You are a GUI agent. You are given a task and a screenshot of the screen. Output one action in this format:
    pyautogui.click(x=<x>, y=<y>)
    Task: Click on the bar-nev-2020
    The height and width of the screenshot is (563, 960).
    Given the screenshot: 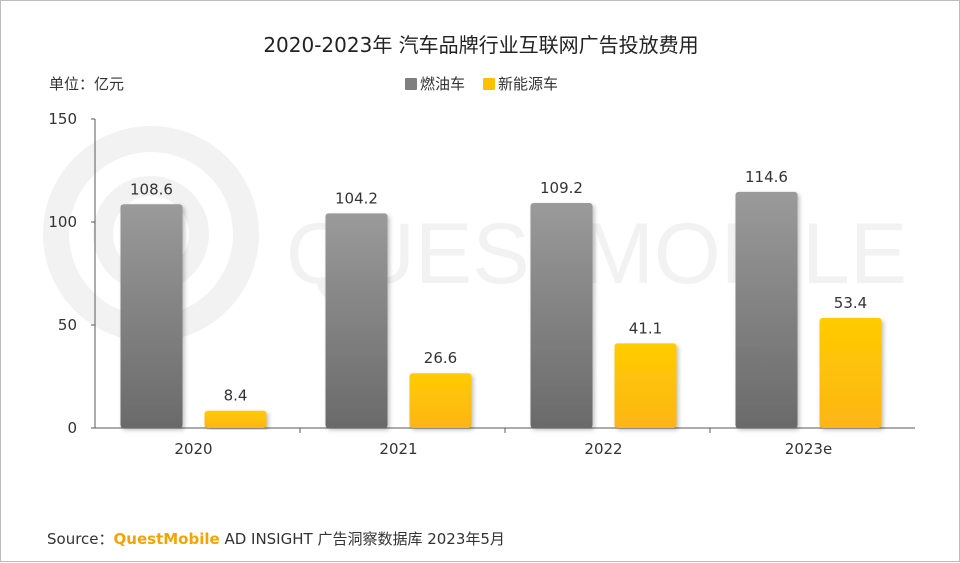 What is the action you would take?
    pyautogui.click(x=235, y=419)
    